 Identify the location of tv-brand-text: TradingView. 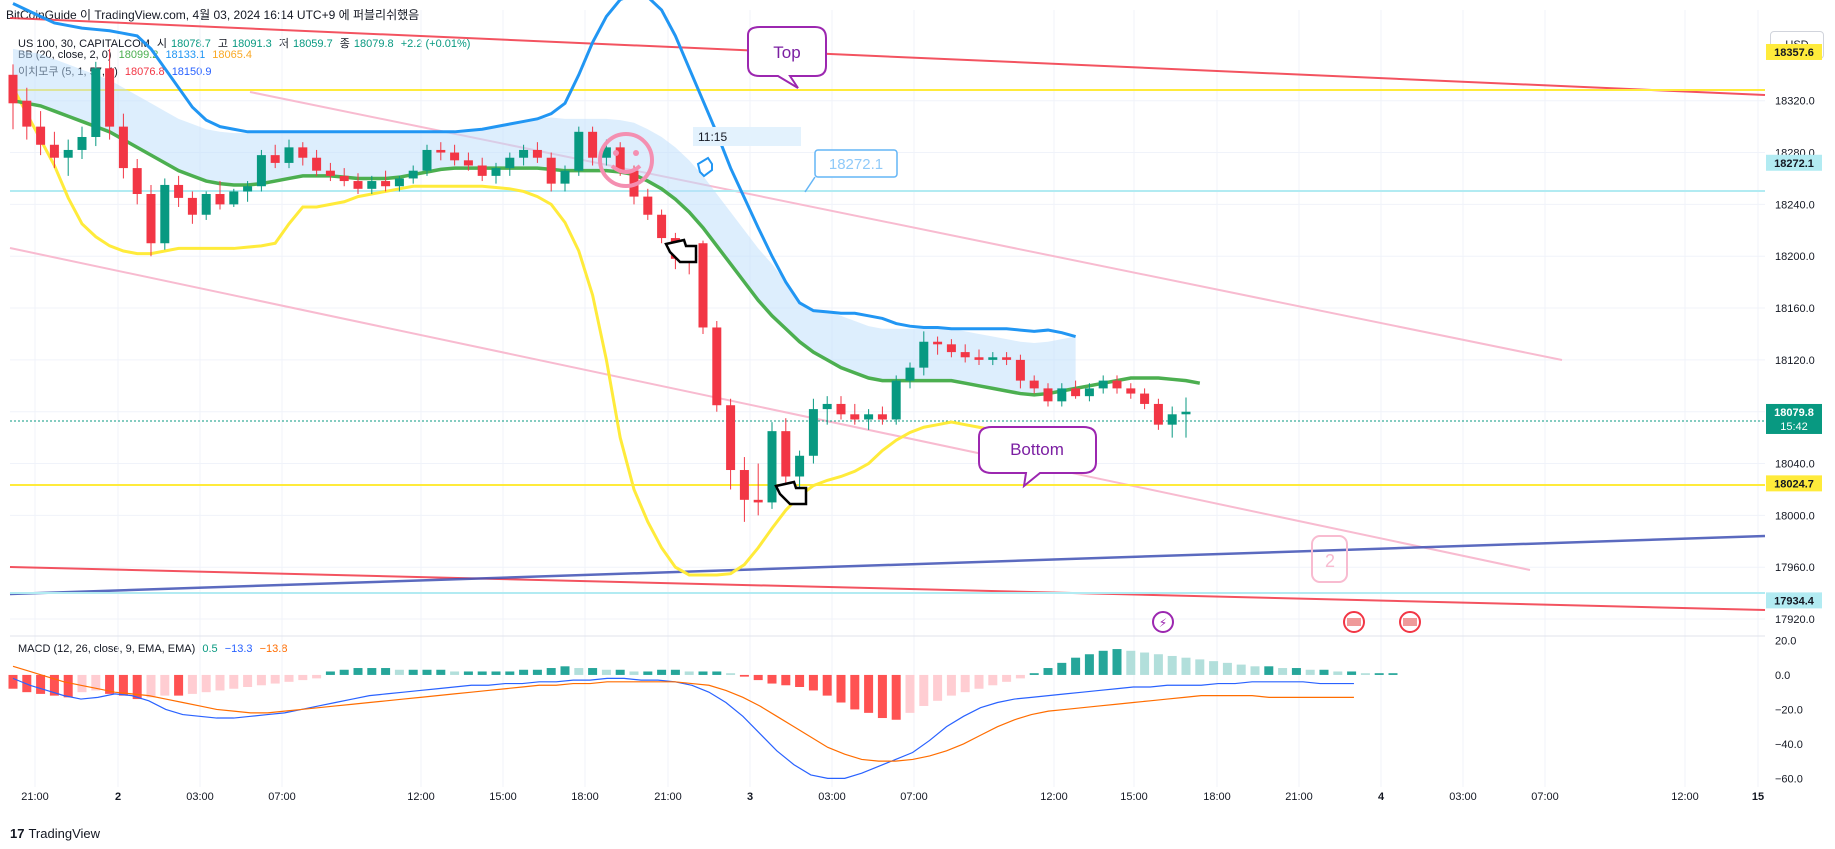
(64, 833).